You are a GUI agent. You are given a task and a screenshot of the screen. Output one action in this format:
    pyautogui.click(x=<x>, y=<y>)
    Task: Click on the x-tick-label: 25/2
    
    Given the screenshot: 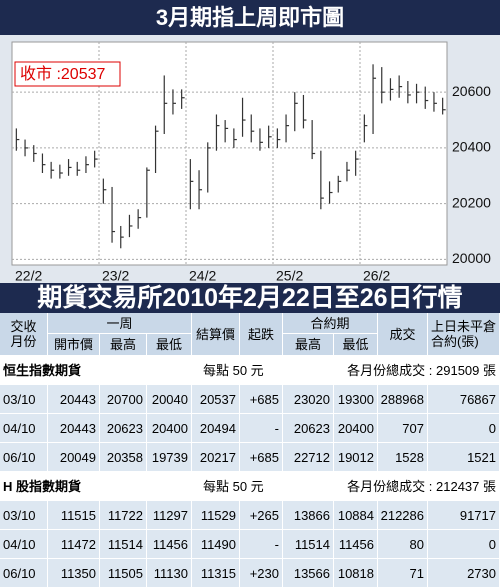 What is the action you would take?
    pyautogui.click(x=289, y=275)
    